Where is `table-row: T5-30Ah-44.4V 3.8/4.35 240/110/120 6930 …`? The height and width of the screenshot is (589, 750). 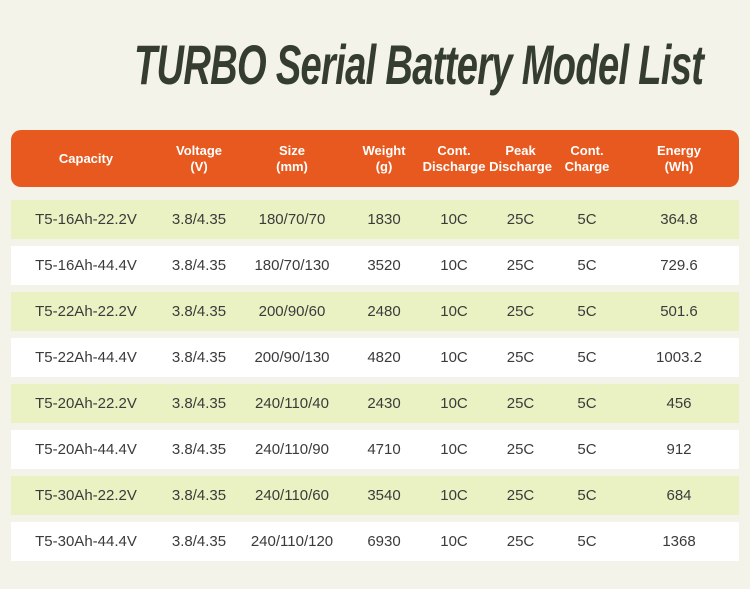
table-row: T5-30Ah-44.4V 3.8/4.35 240/110/120 6930 … is located at coordinates (375, 541).